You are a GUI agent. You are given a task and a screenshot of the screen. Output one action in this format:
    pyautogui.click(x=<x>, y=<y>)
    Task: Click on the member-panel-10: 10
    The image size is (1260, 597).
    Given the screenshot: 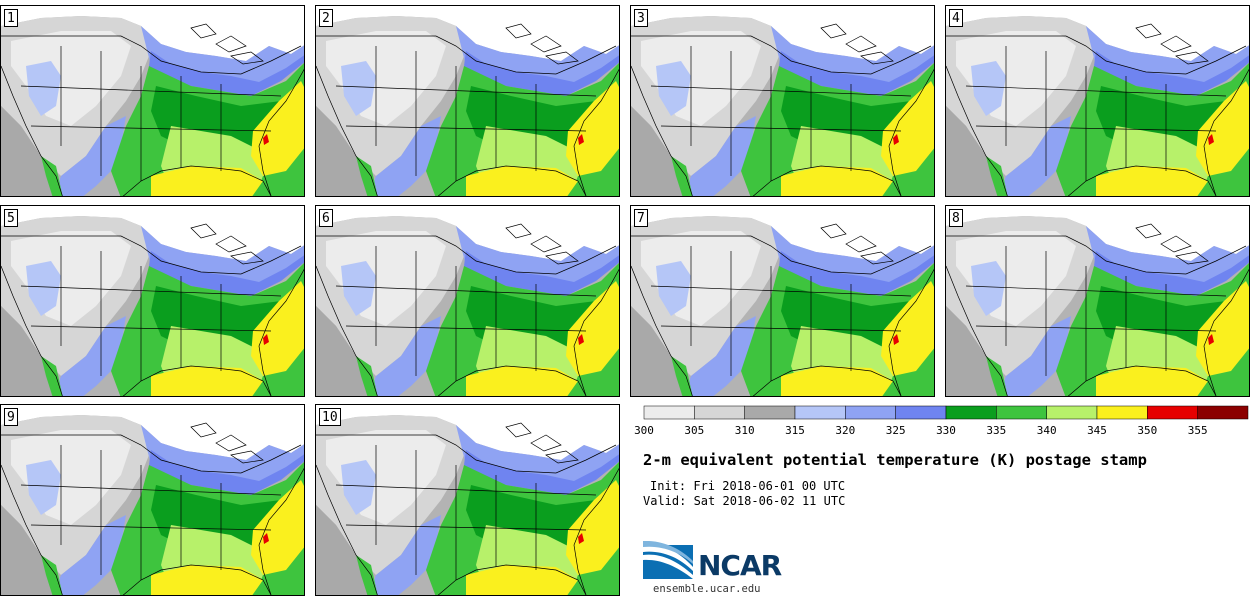 What is the action you would take?
    pyautogui.click(x=467, y=500)
    